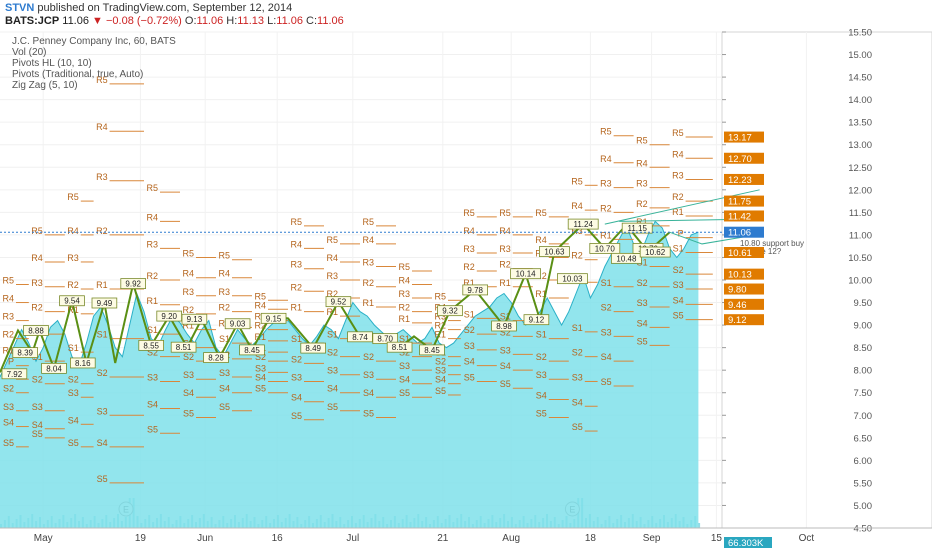 This screenshot has width=932, height=550. Describe the element at coordinates (251, 21) in the screenshot. I see `high-value: 11.13` at that location.